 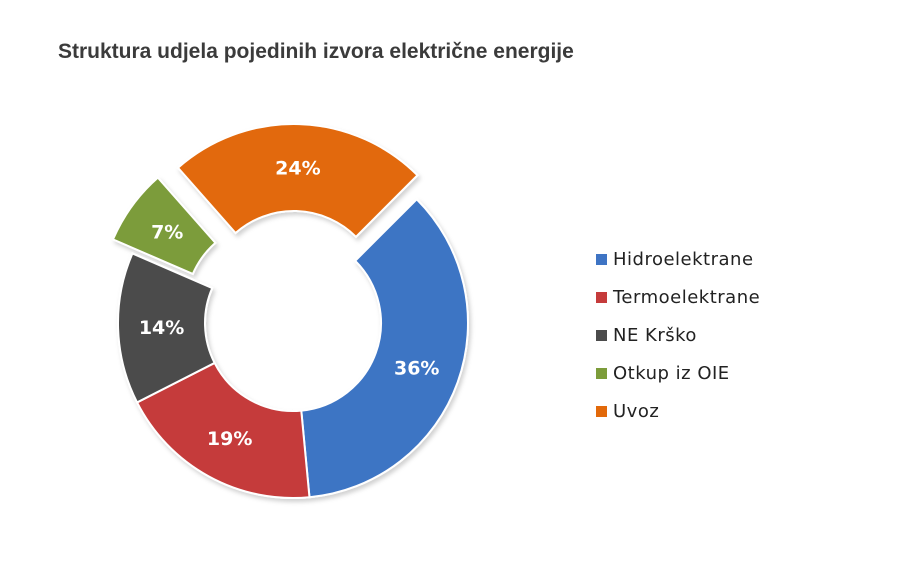 What do you see at coordinates (636, 411) in the screenshot?
I see `legend-label: Uvoz` at bounding box center [636, 411].